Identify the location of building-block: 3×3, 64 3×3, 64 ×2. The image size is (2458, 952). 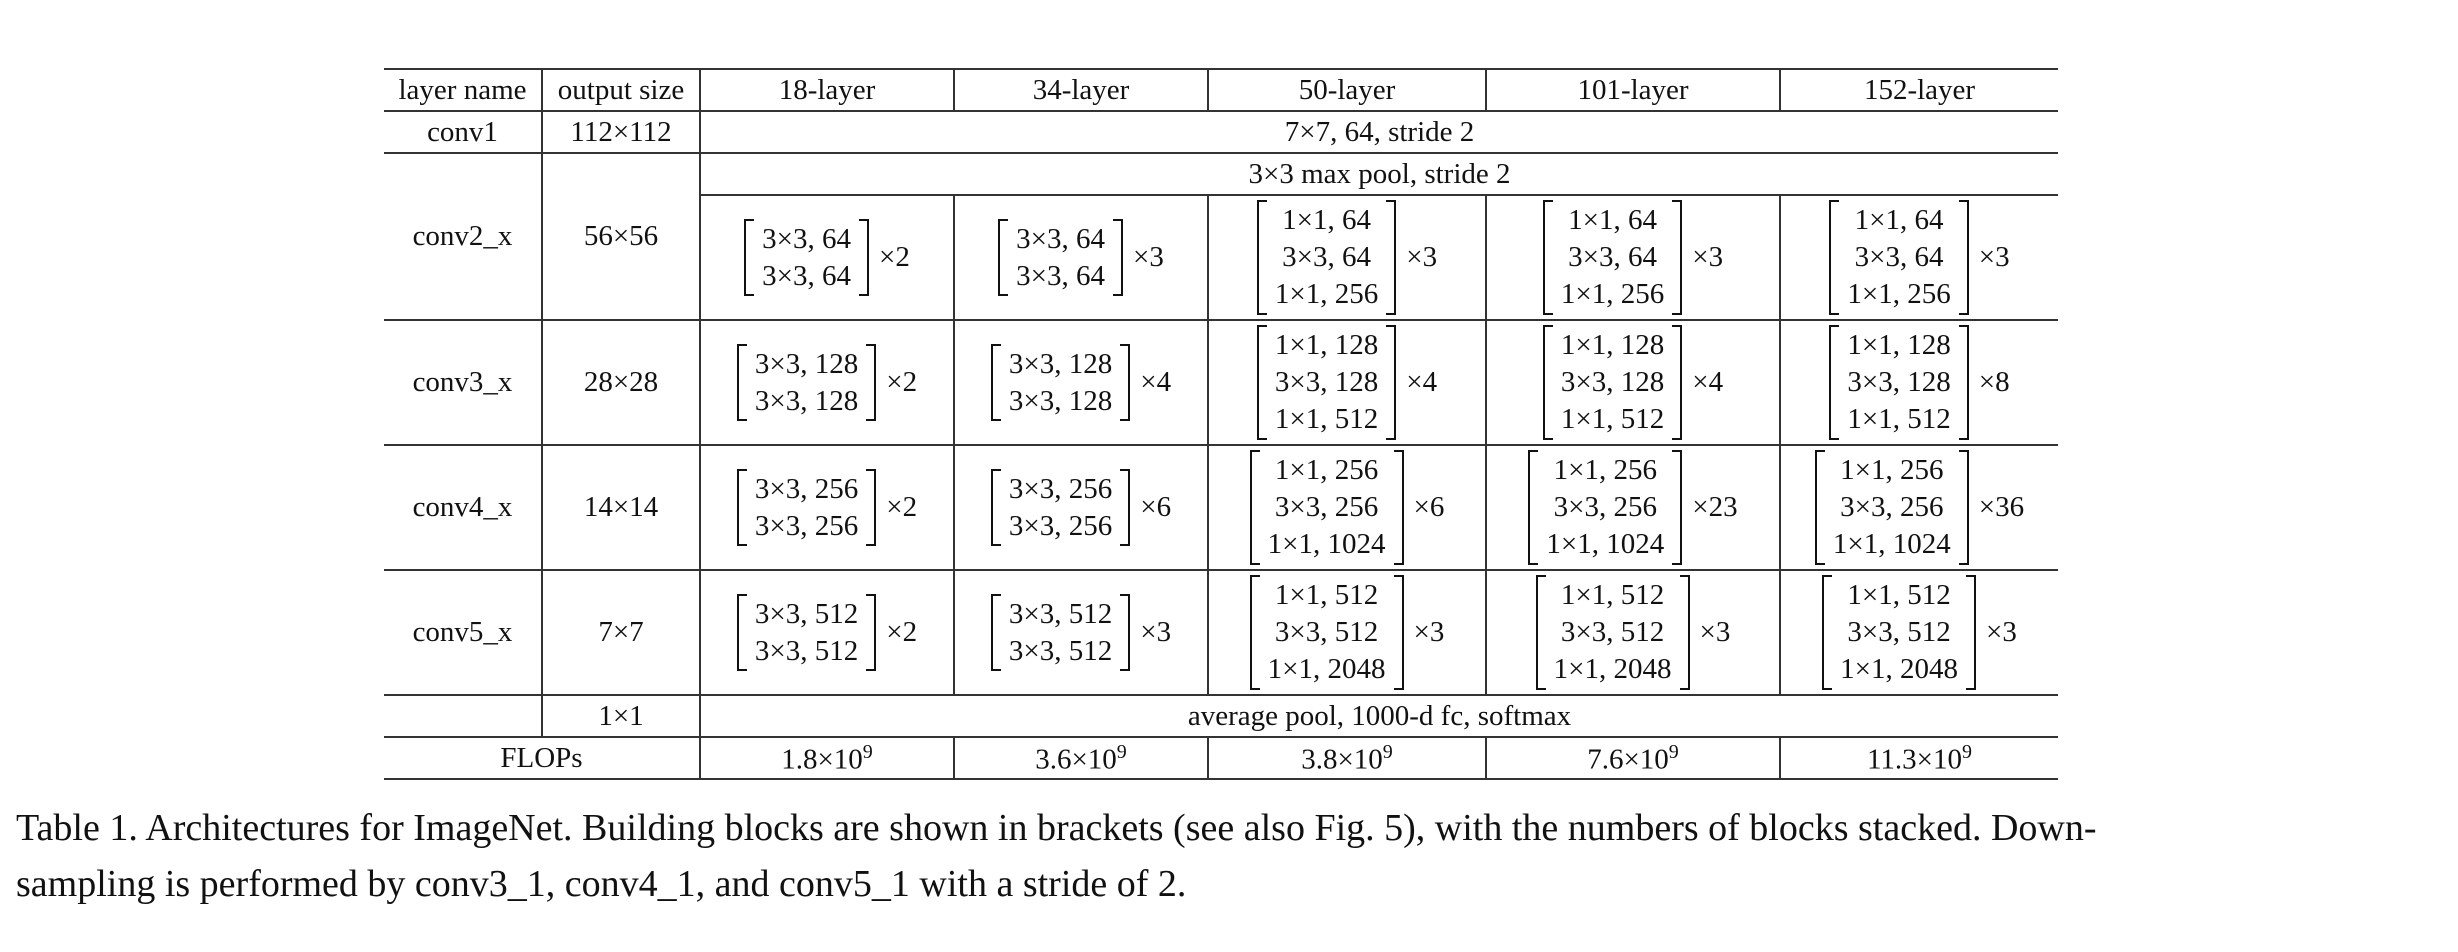
(827, 257).